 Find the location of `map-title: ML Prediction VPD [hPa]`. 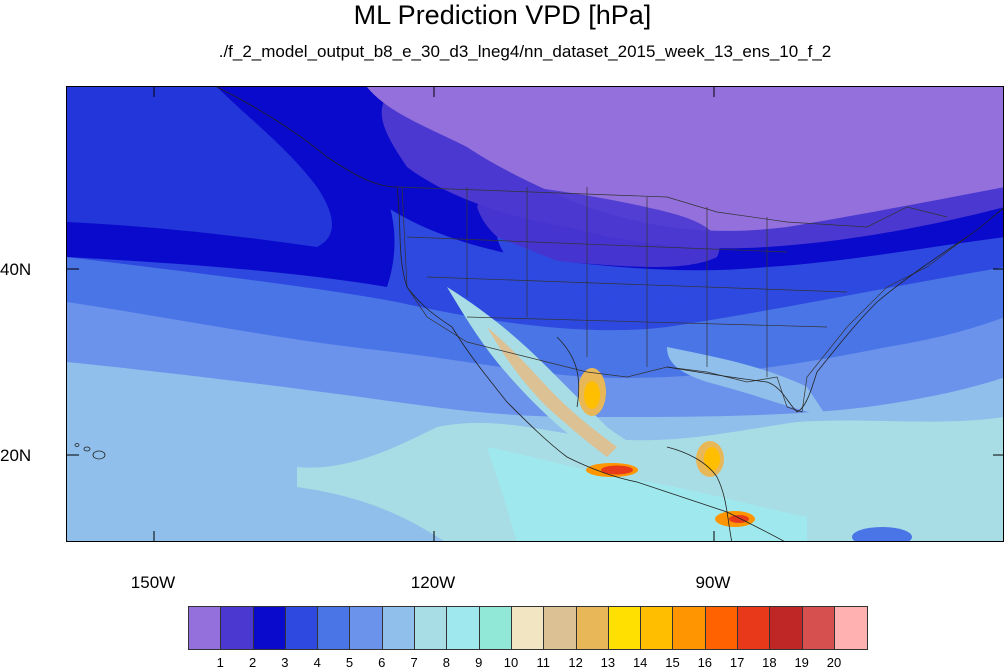

map-title: ML Prediction VPD [hPa] is located at coordinates (502, 15).